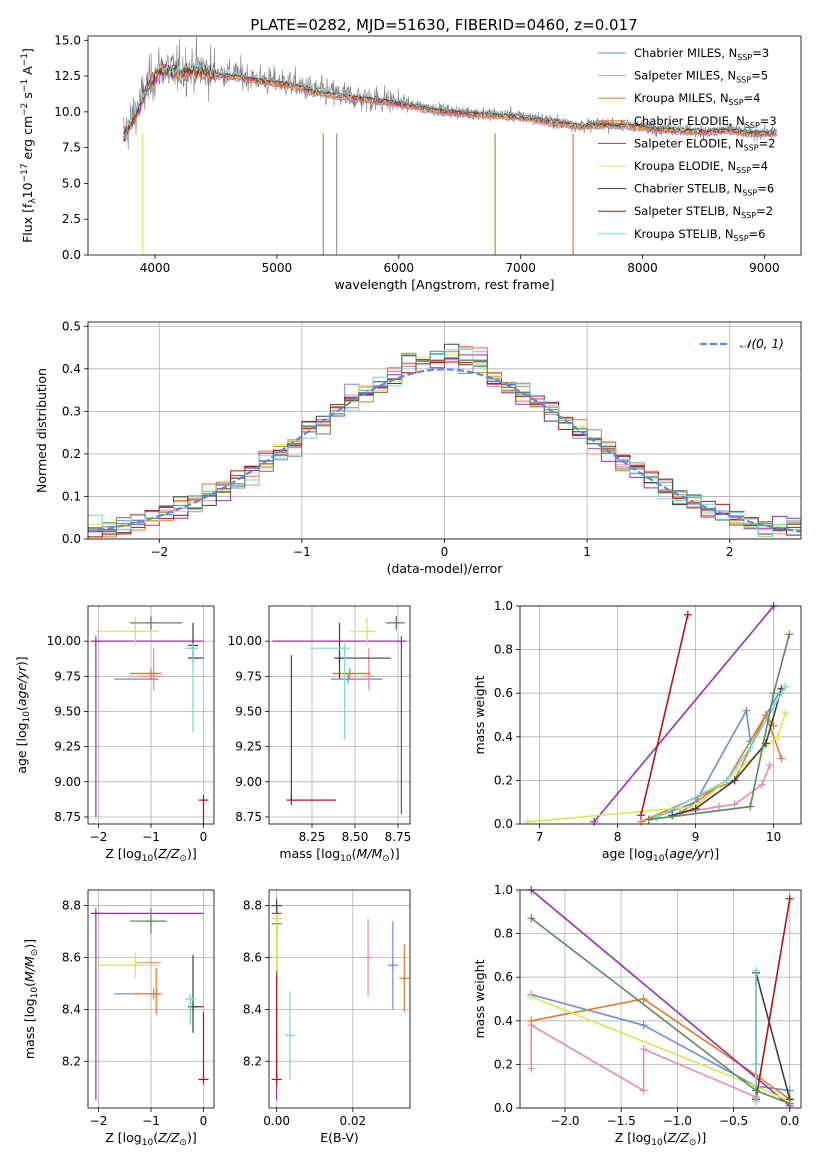 Image resolution: width=819 pixels, height=1170 pixels. I want to click on age_vs_Z-xlabel: Z [log10(Z/Z⊙)], so click(150, 855).